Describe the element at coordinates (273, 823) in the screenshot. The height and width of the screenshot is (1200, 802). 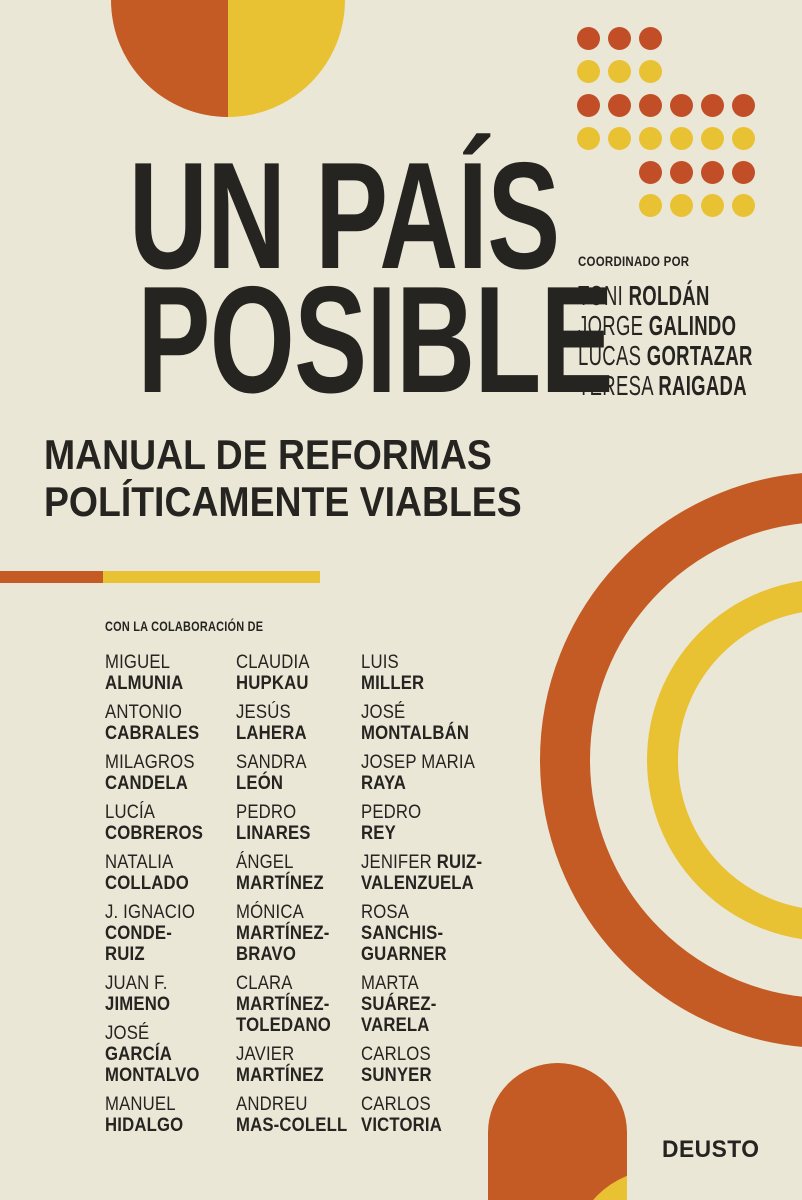
I see `collaborator-name: PEDRO LINARES` at that location.